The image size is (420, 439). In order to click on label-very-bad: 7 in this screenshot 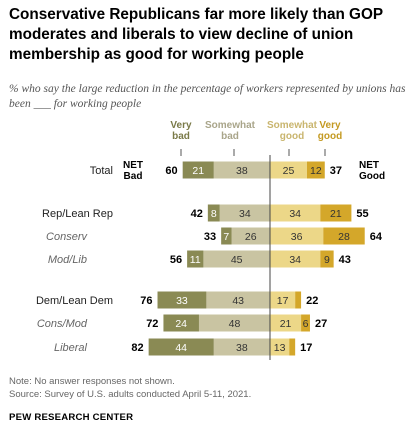, I will do `click(226, 237)`.